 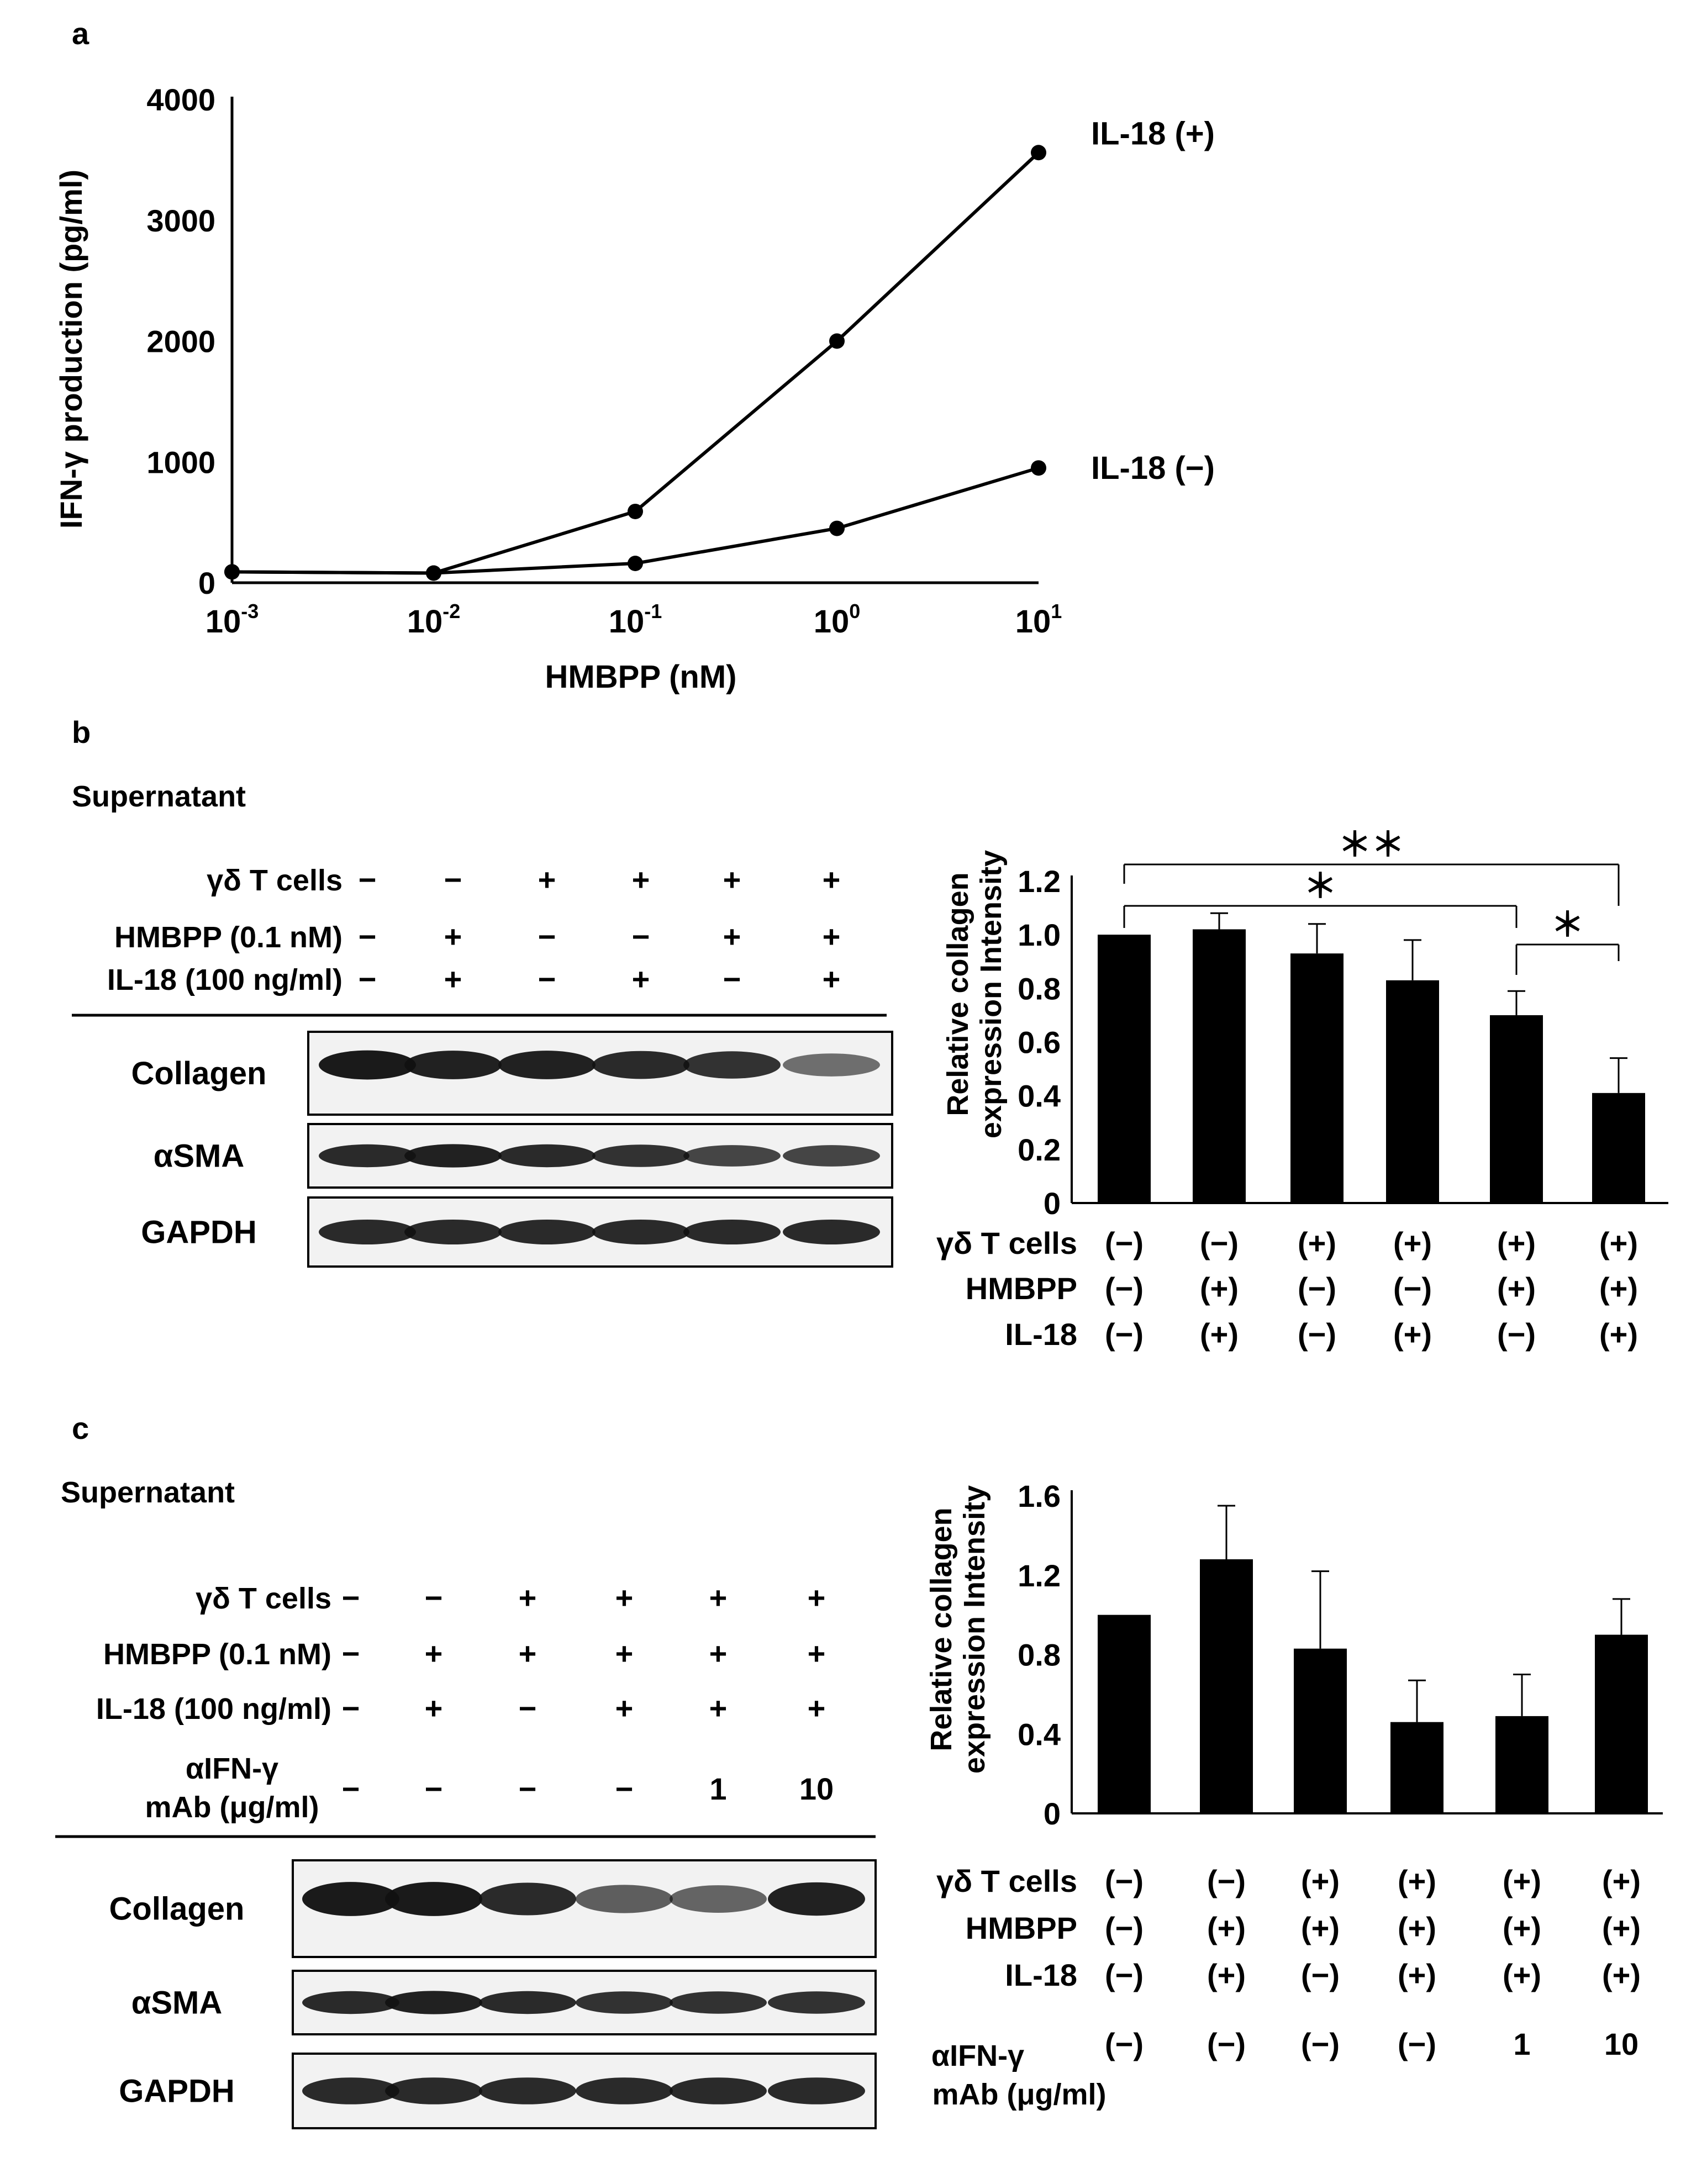 What do you see at coordinates (81, 732) in the screenshot?
I see `panel-b-label: b` at bounding box center [81, 732].